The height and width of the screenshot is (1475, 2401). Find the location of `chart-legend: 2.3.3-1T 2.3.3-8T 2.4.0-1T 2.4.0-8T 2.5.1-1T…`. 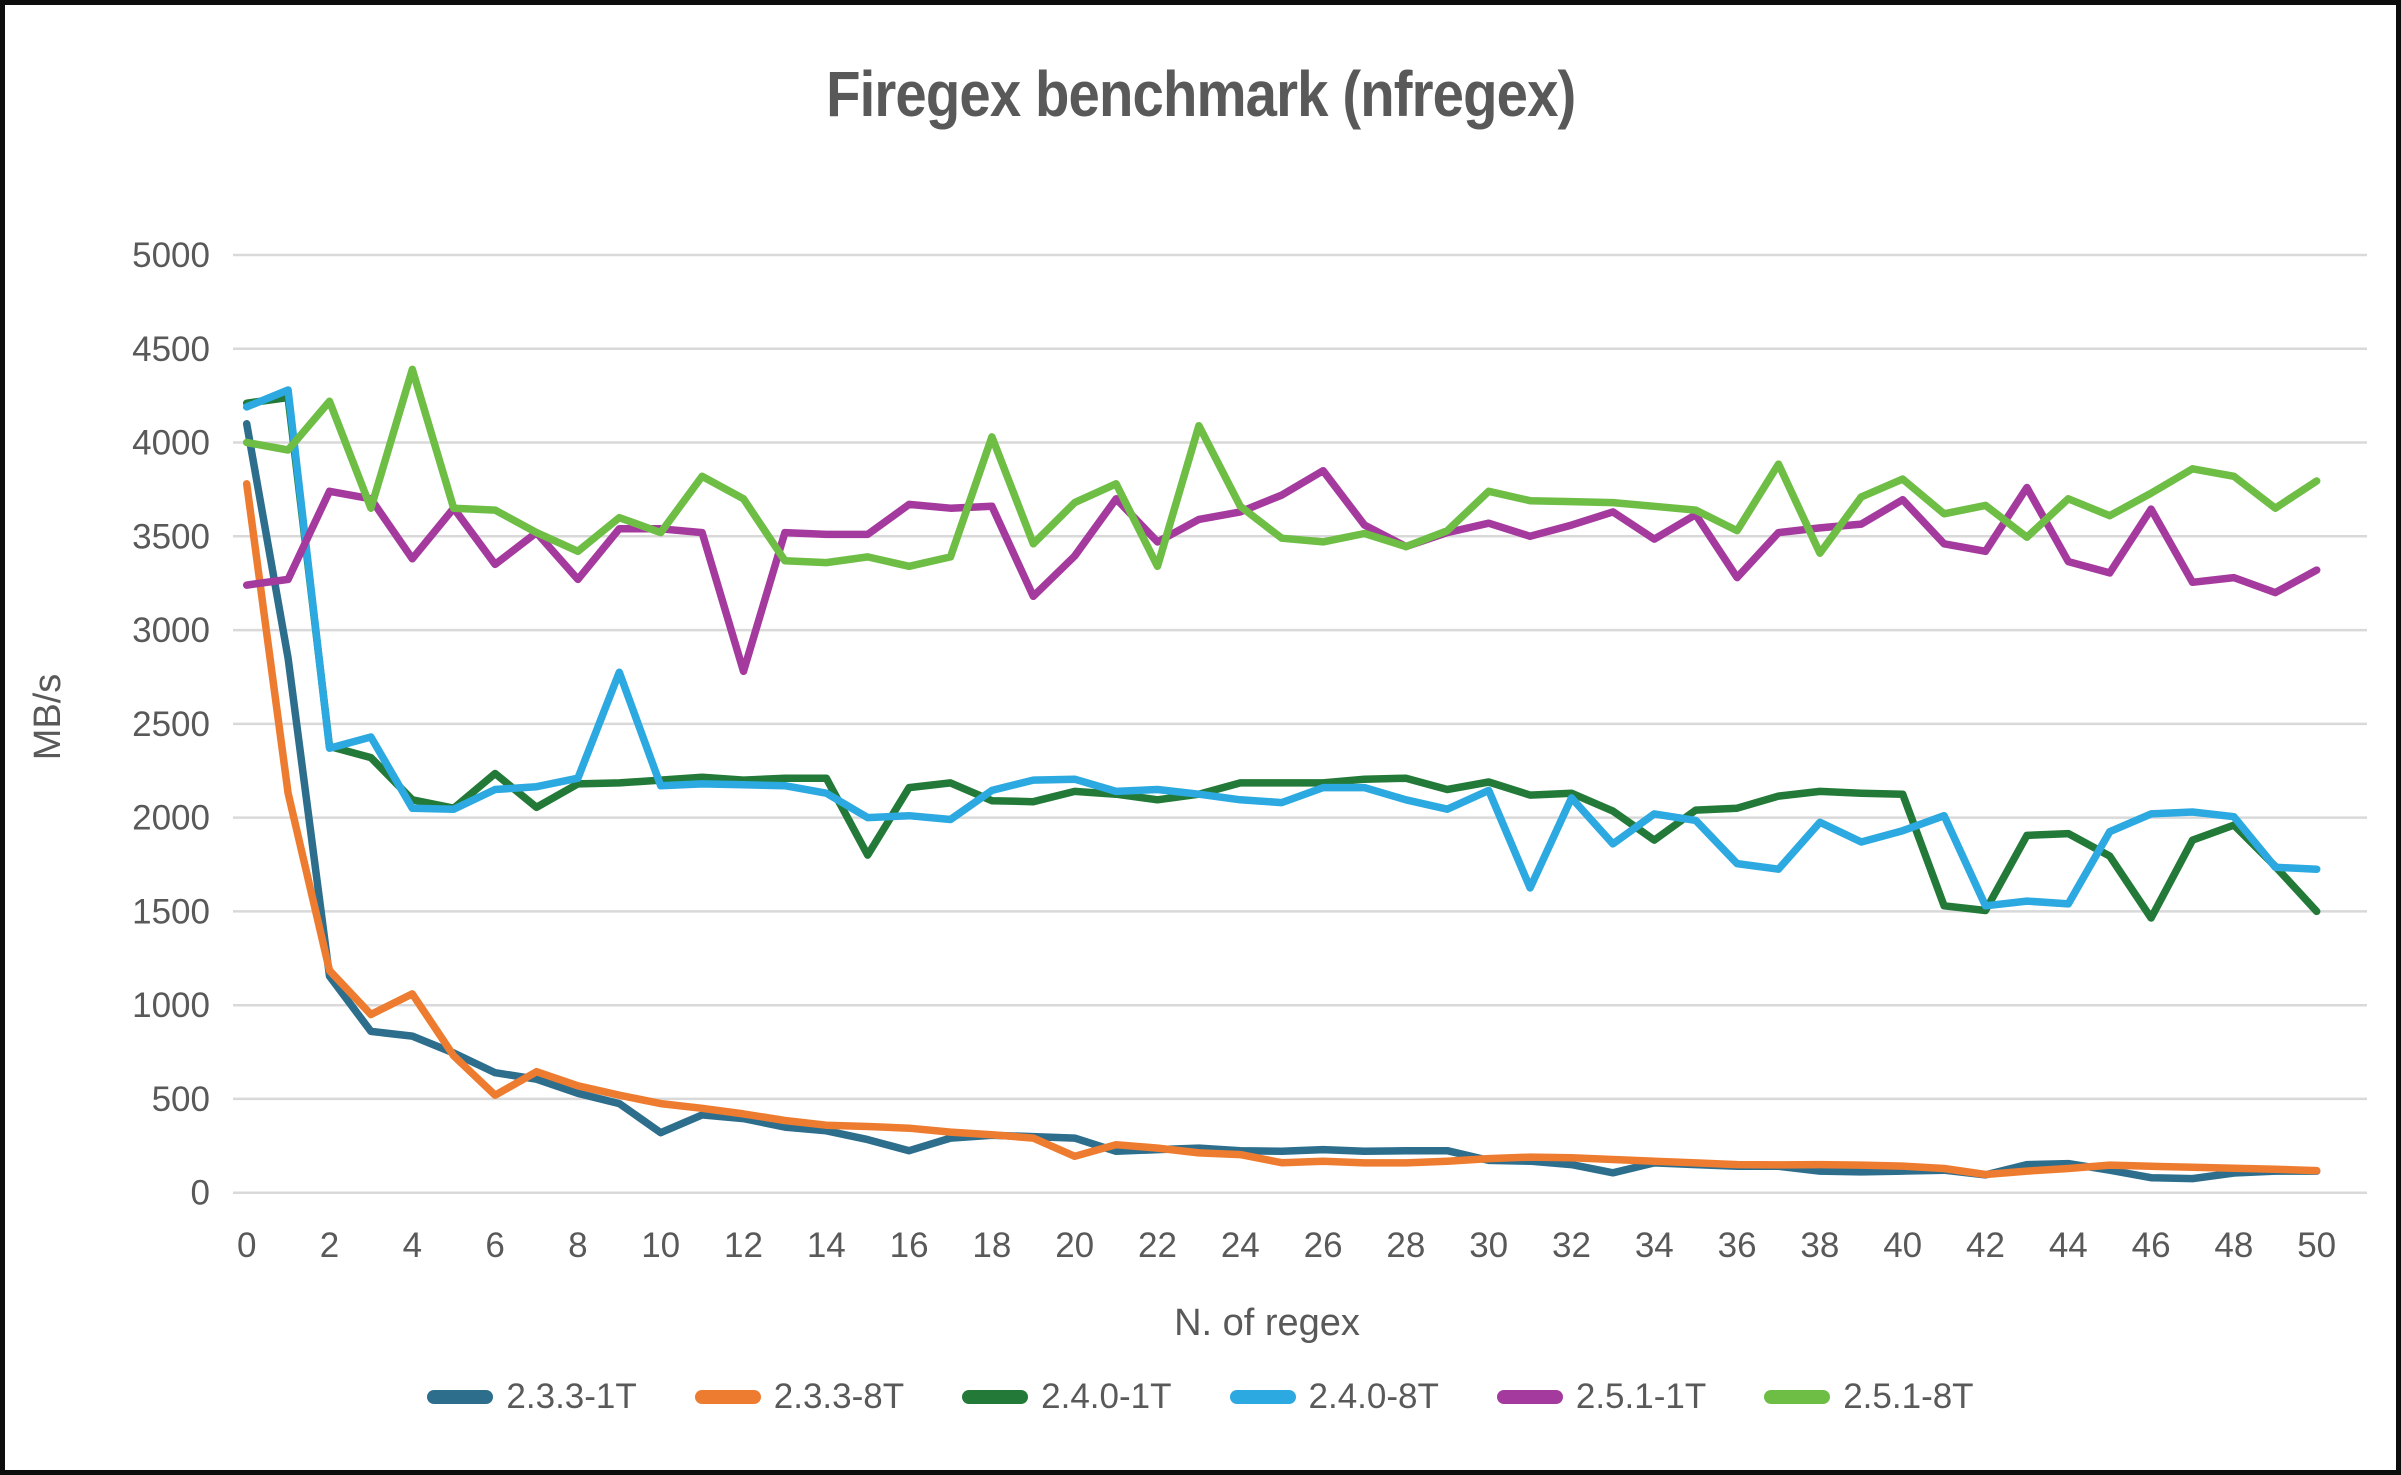

chart-legend: 2.3.3-1T 2.3.3-8T 2.4.0-1T 2.4.0-8T 2.5.1-1T… is located at coordinates (1200, 1397).